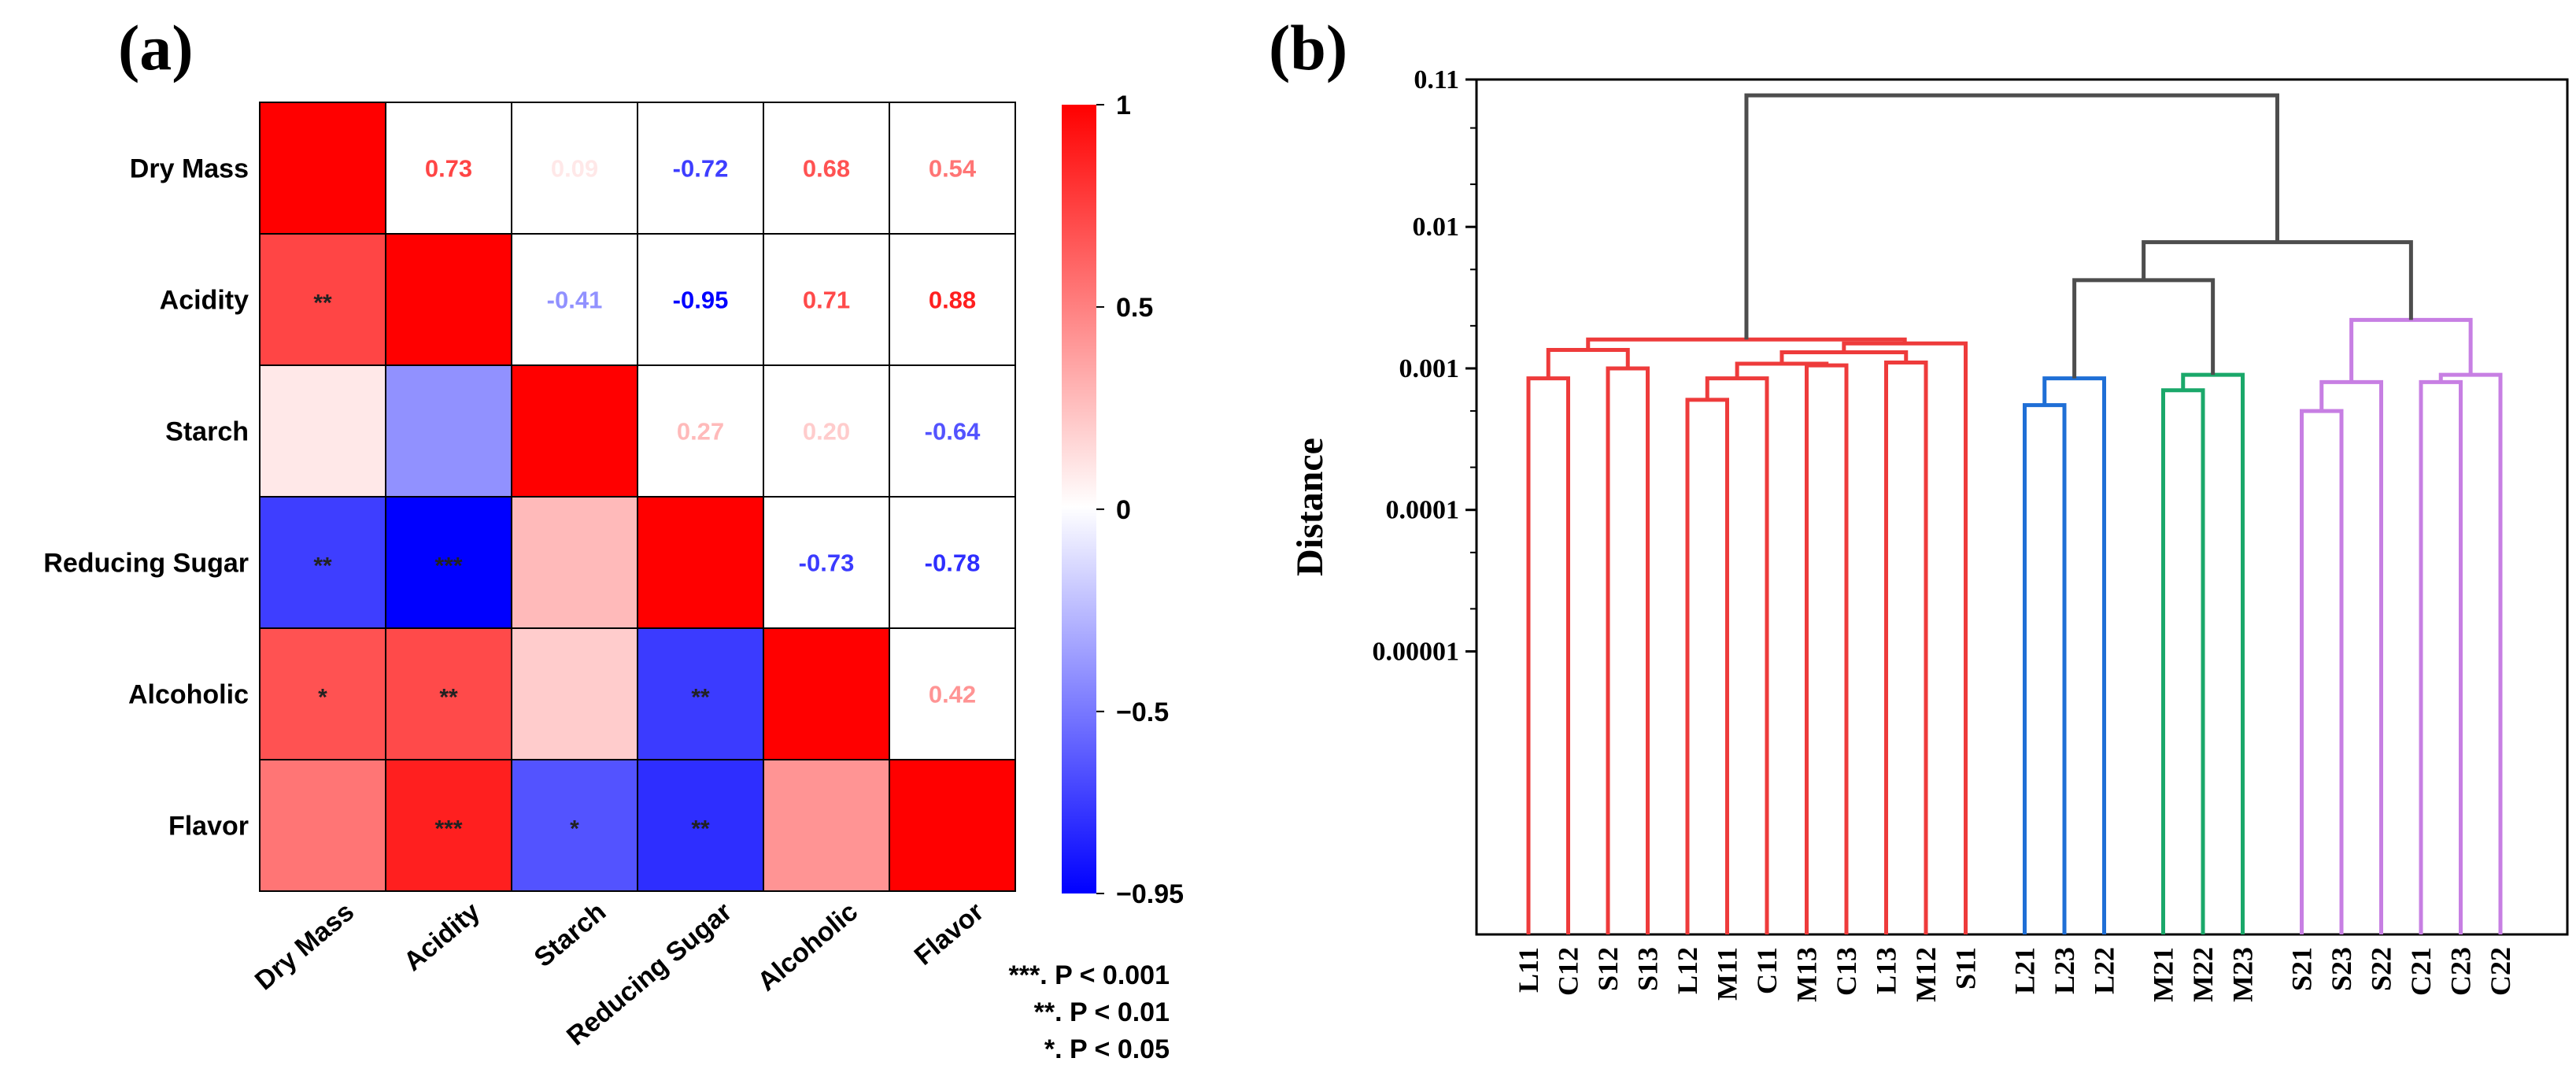 The height and width of the screenshot is (1084, 2576). I want to click on heatmap-cell-reducing-sugar-dry-mass, so click(322, 562).